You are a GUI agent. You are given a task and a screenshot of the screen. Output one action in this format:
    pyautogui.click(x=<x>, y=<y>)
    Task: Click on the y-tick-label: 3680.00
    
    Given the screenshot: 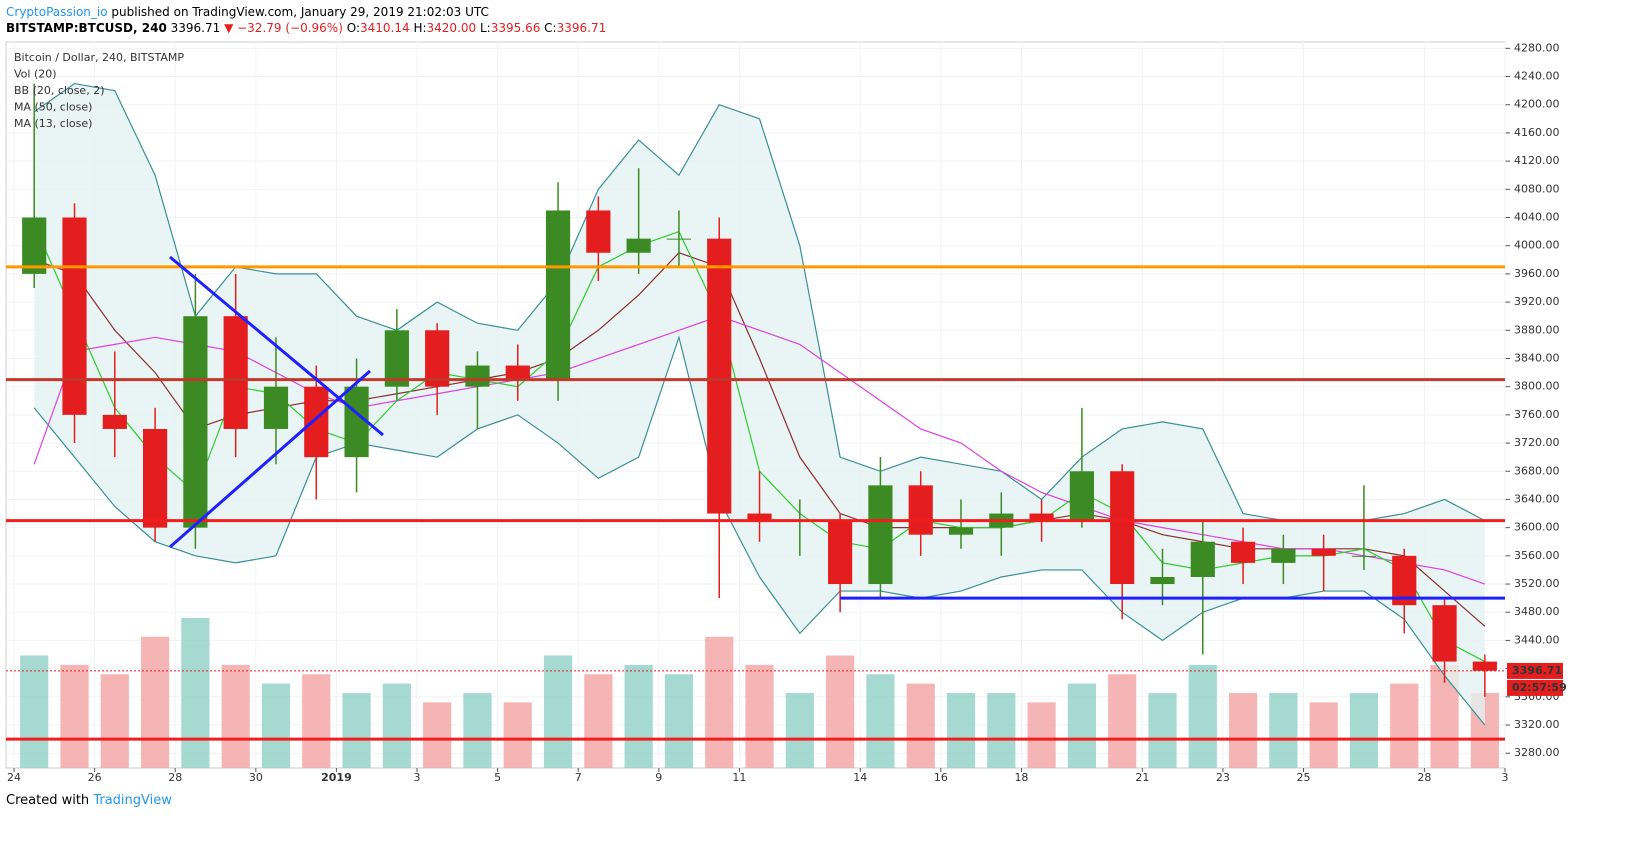 What is the action you would take?
    pyautogui.click(x=1537, y=470)
    